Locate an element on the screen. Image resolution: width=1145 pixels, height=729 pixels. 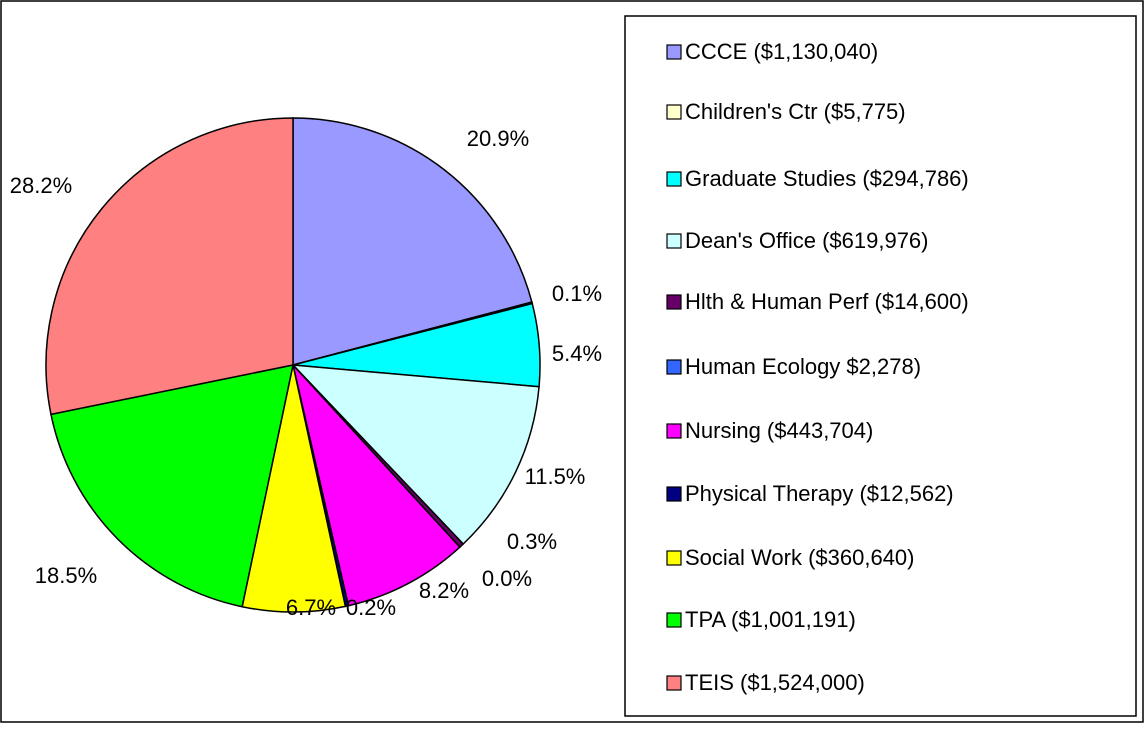
legend-label: TPA ($1,001,191) is located at coordinates (770, 619).